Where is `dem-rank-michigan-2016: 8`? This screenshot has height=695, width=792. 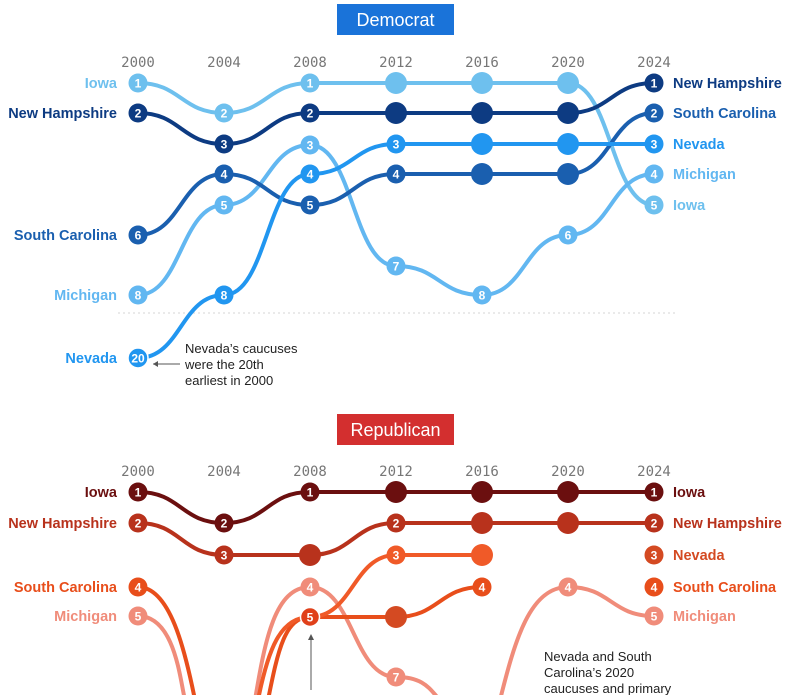
dem-rank-michigan-2016: 8 is located at coordinates (482, 296).